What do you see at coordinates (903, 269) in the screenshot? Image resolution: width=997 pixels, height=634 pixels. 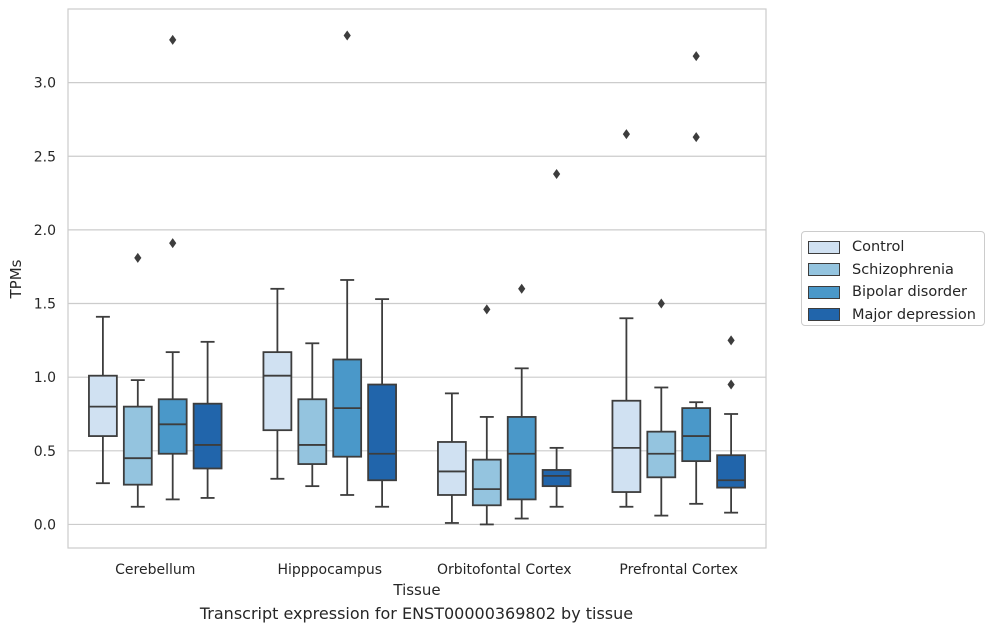 I see `legend-label-schizophrenia: Schizophrenia` at bounding box center [903, 269].